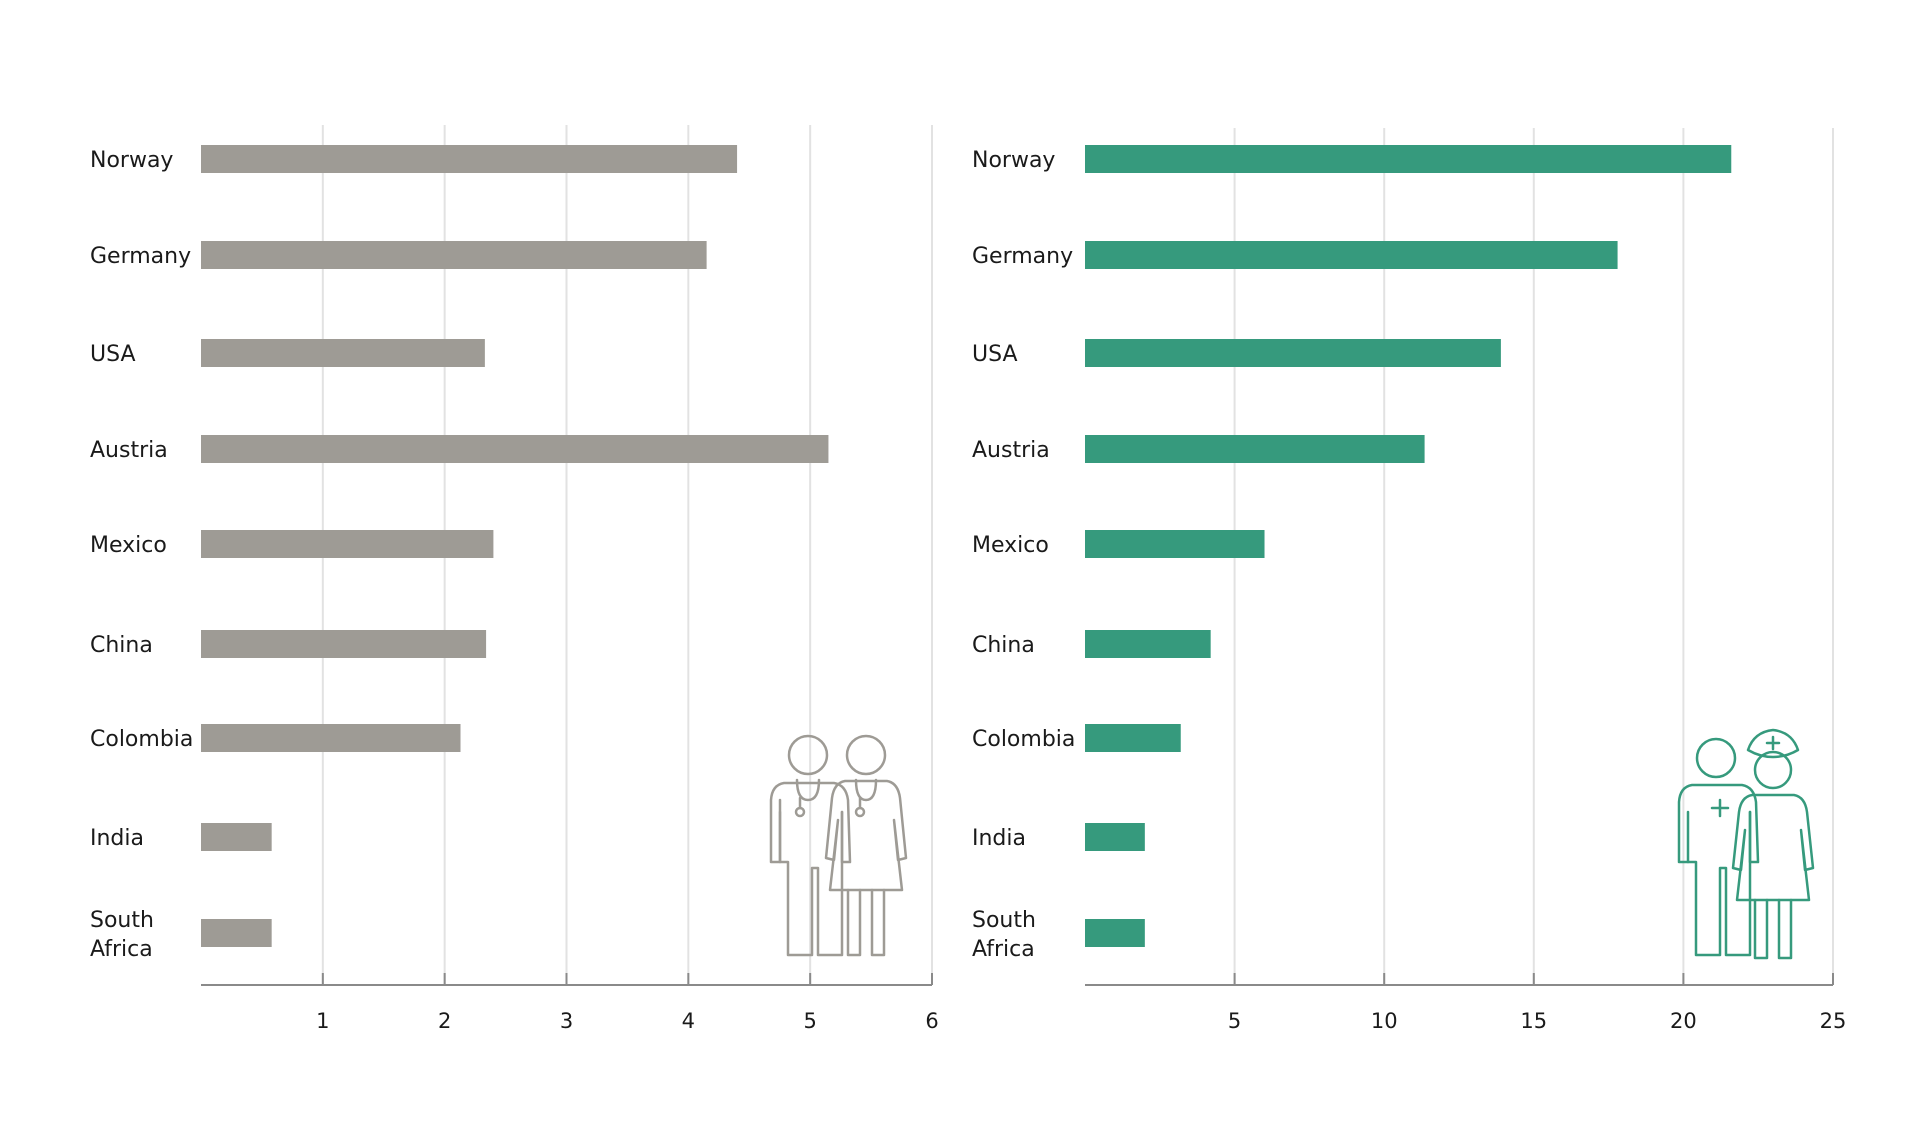 The height and width of the screenshot is (1148, 1920). Describe the element at coordinates (838, 845) in the screenshot. I see `doctors-icon` at that location.